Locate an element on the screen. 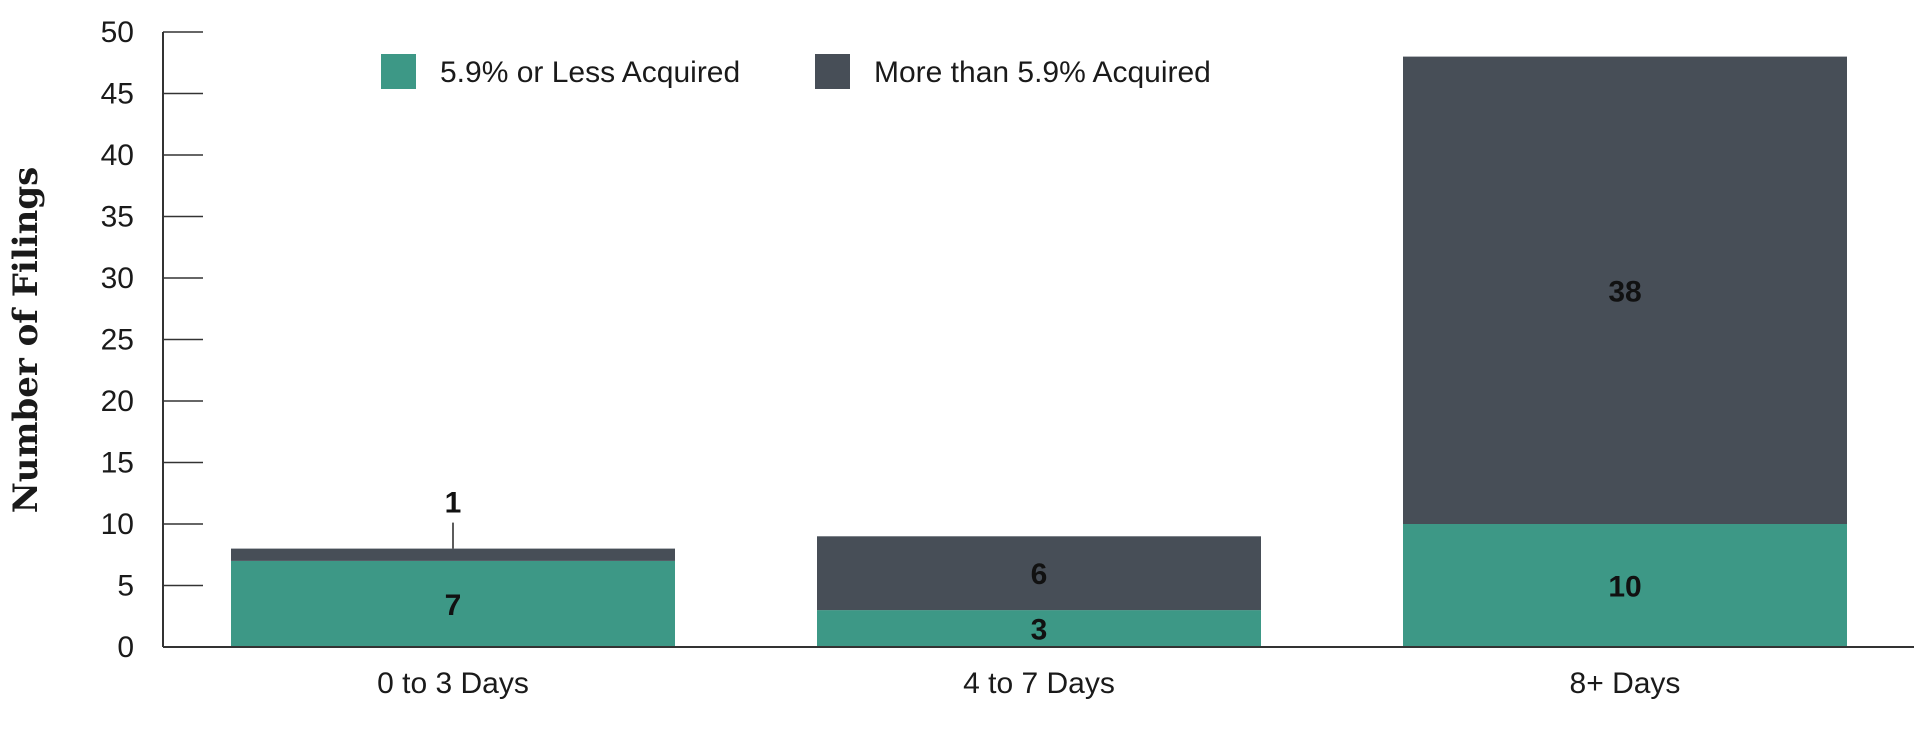 This screenshot has width=1920, height=740. data-label: 6 is located at coordinates (1039, 574).